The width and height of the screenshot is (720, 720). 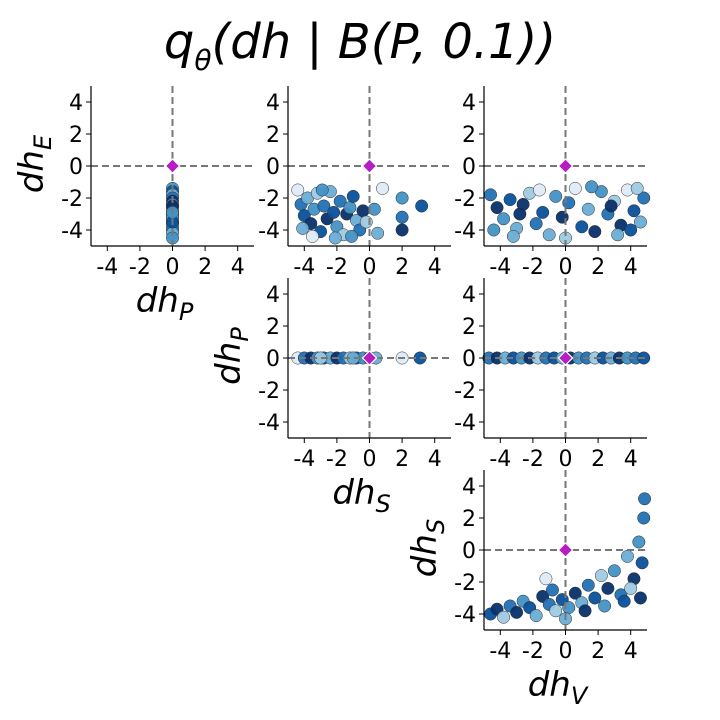 What do you see at coordinates (360, 45) in the screenshot?
I see `chart-title: qθ(dh | B(P, 0.1))` at bounding box center [360, 45].